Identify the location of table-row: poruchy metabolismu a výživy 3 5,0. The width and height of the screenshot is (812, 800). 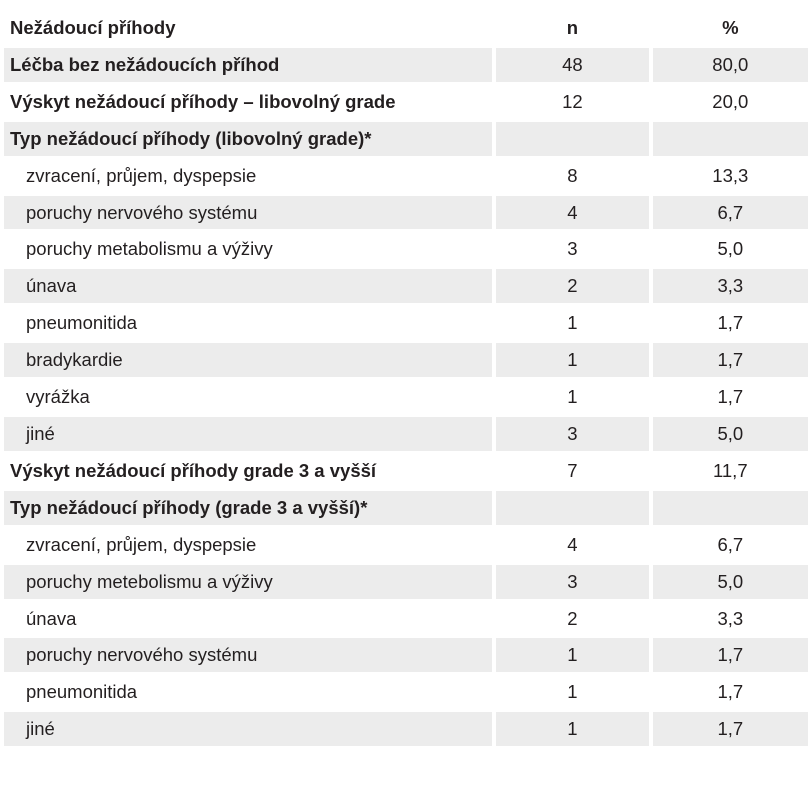
(406, 249).